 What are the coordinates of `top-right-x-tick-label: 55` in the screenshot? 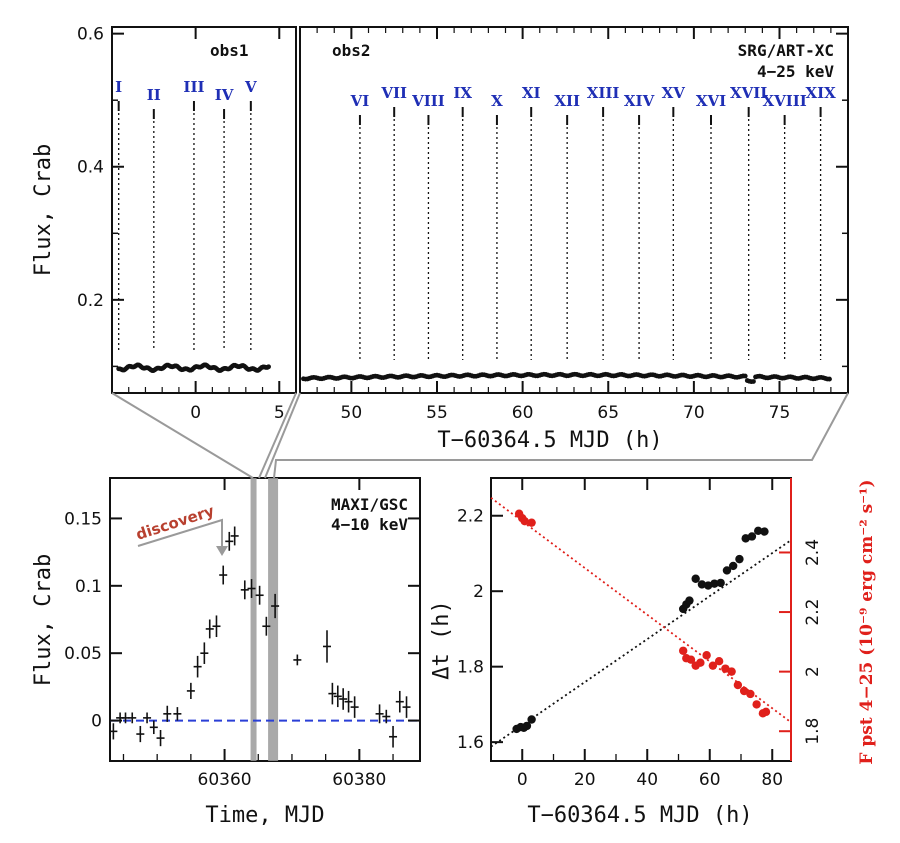 It's located at (437, 413).